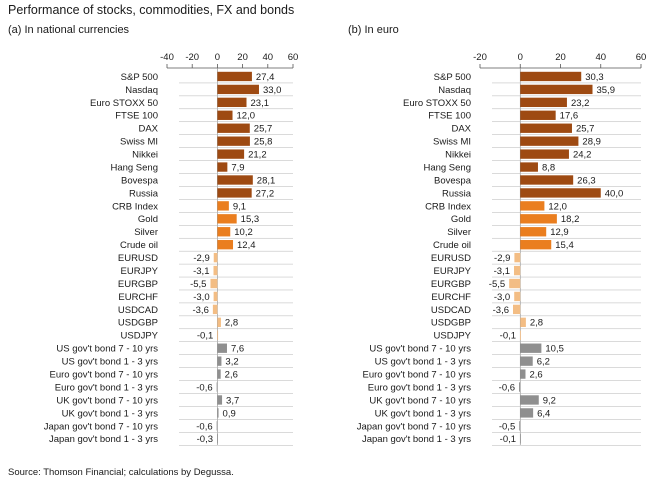  What do you see at coordinates (214, 283) in the screenshot?
I see `bar-eurgbp` at bounding box center [214, 283].